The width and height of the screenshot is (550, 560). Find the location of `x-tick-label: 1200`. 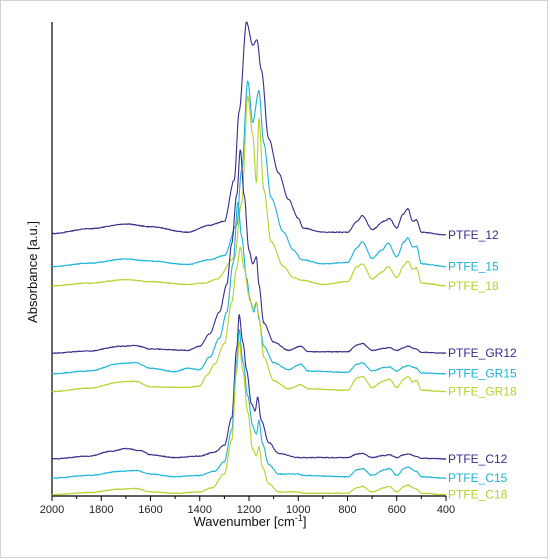

x-tick-label: 1200 is located at coordinates (249, 510).